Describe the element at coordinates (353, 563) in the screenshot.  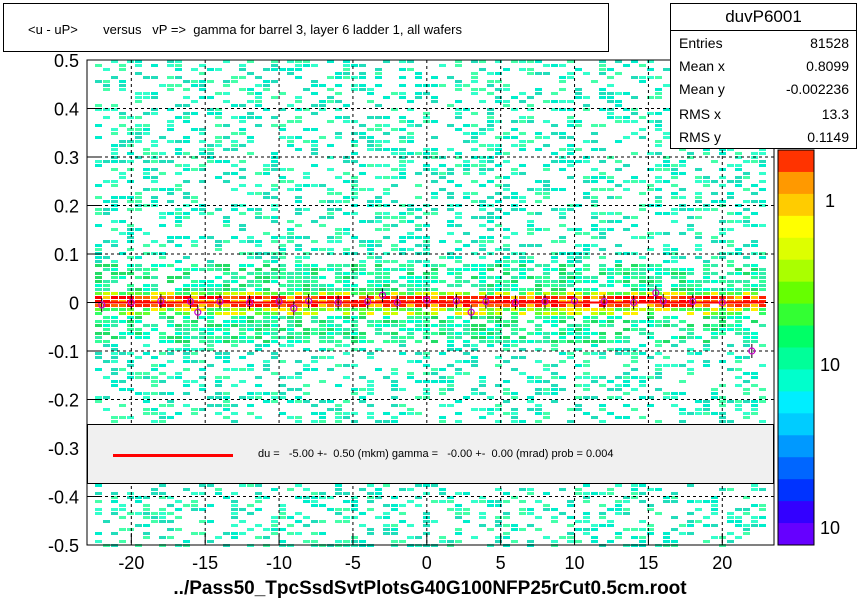
I see `x-tick-label: -5` at that location.